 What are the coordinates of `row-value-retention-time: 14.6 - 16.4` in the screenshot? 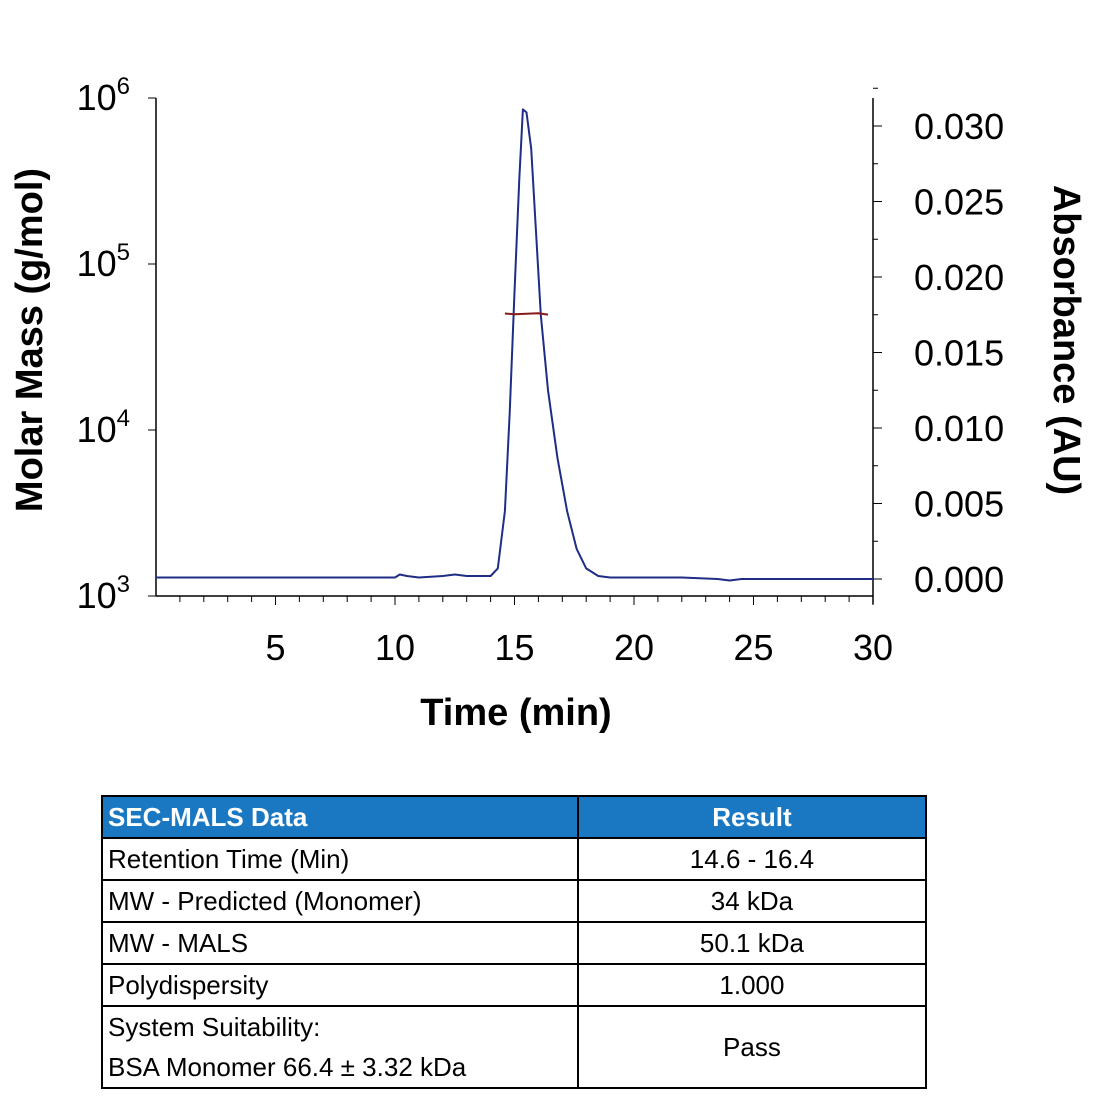 It's located at (752, 859).